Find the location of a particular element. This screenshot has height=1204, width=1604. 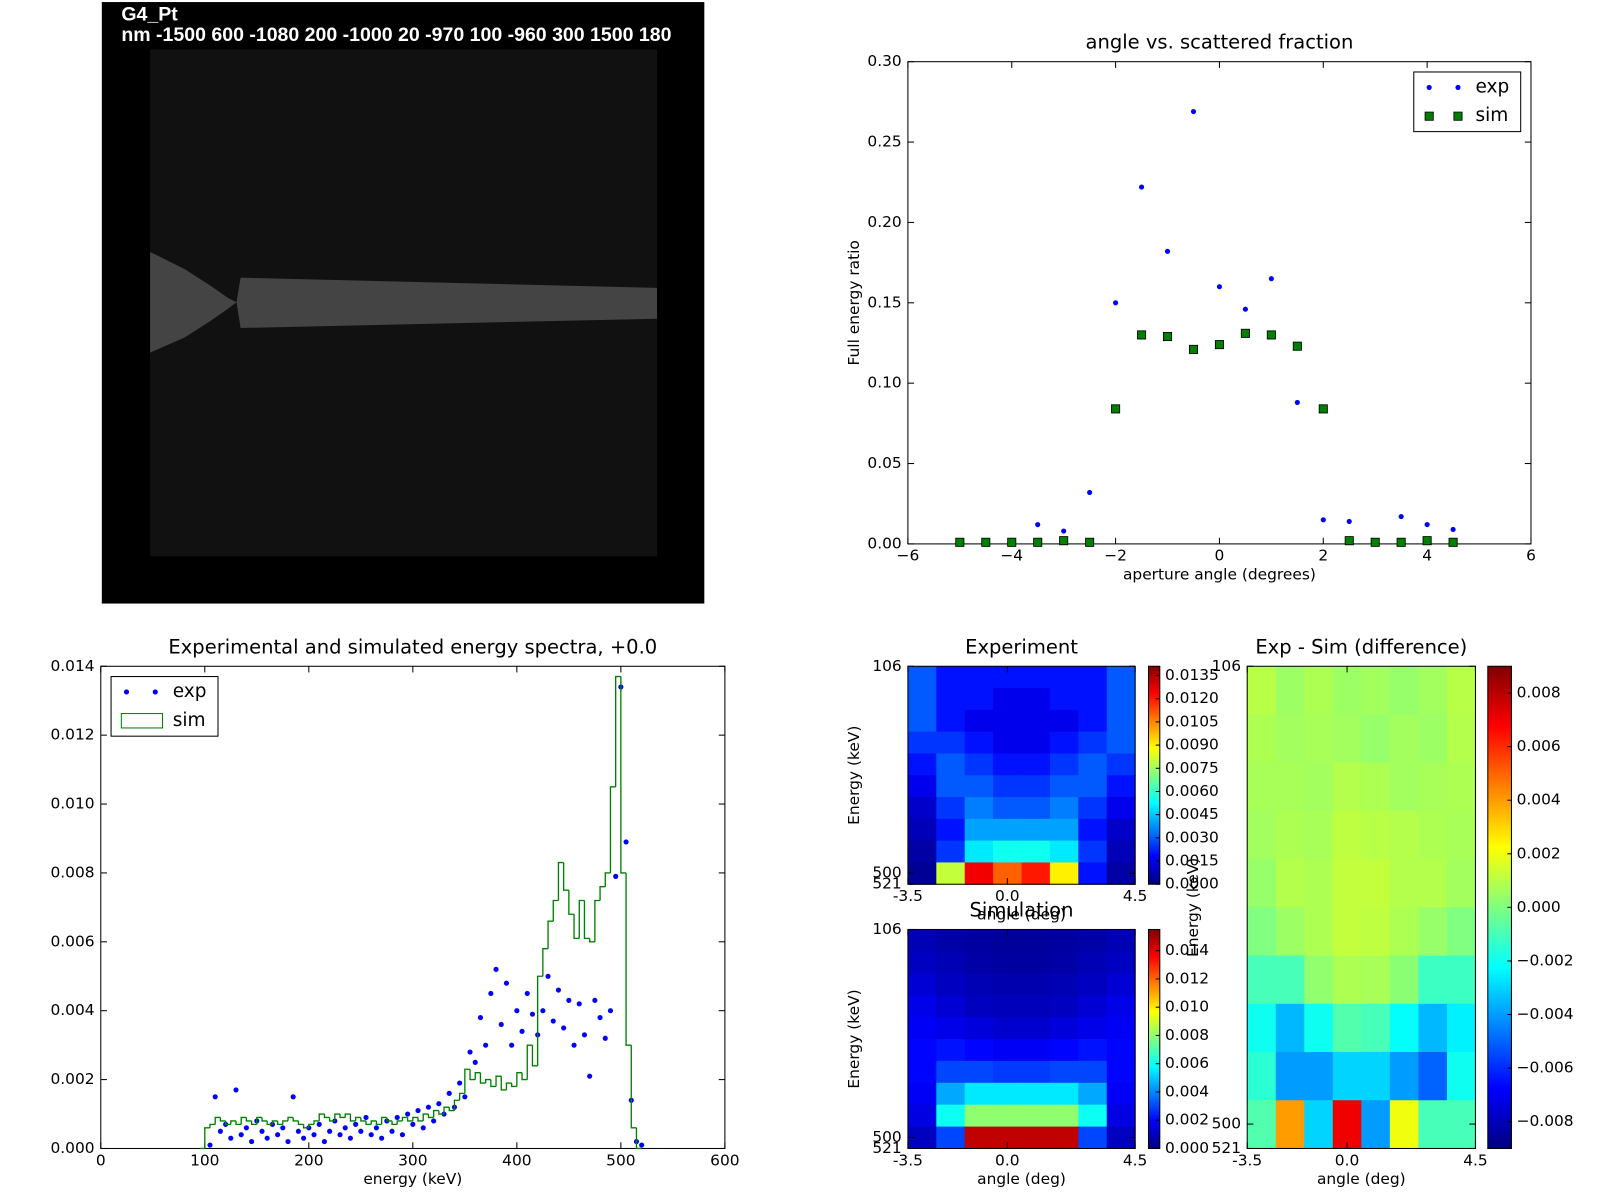

x-axis-label: aperture angle (degrees) is located at coordinates (1219, 574).